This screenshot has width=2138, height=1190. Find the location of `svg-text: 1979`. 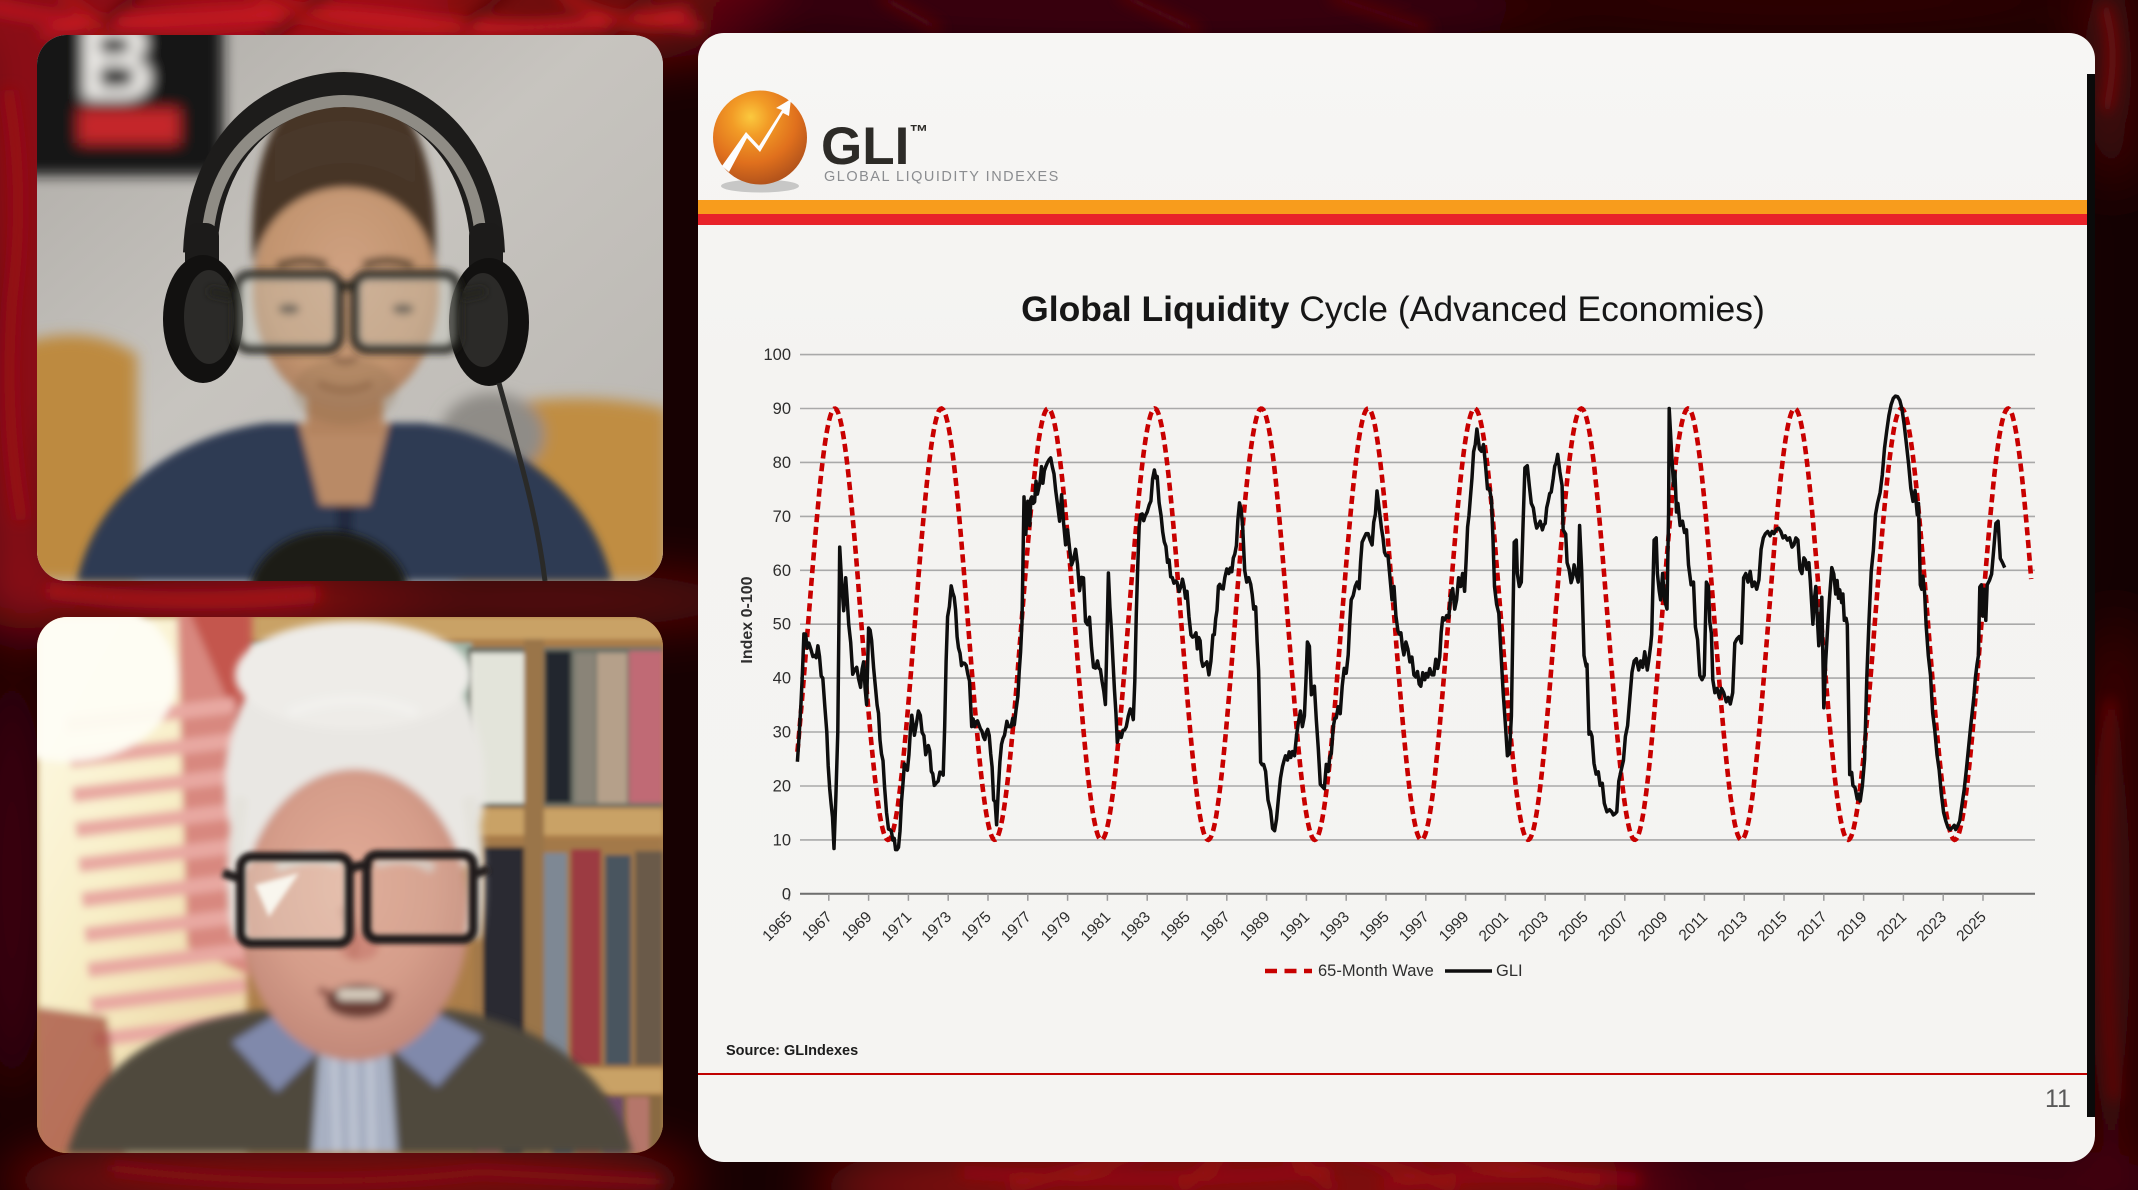

svg-text: 1979 is located at coordinates (1056, 927).